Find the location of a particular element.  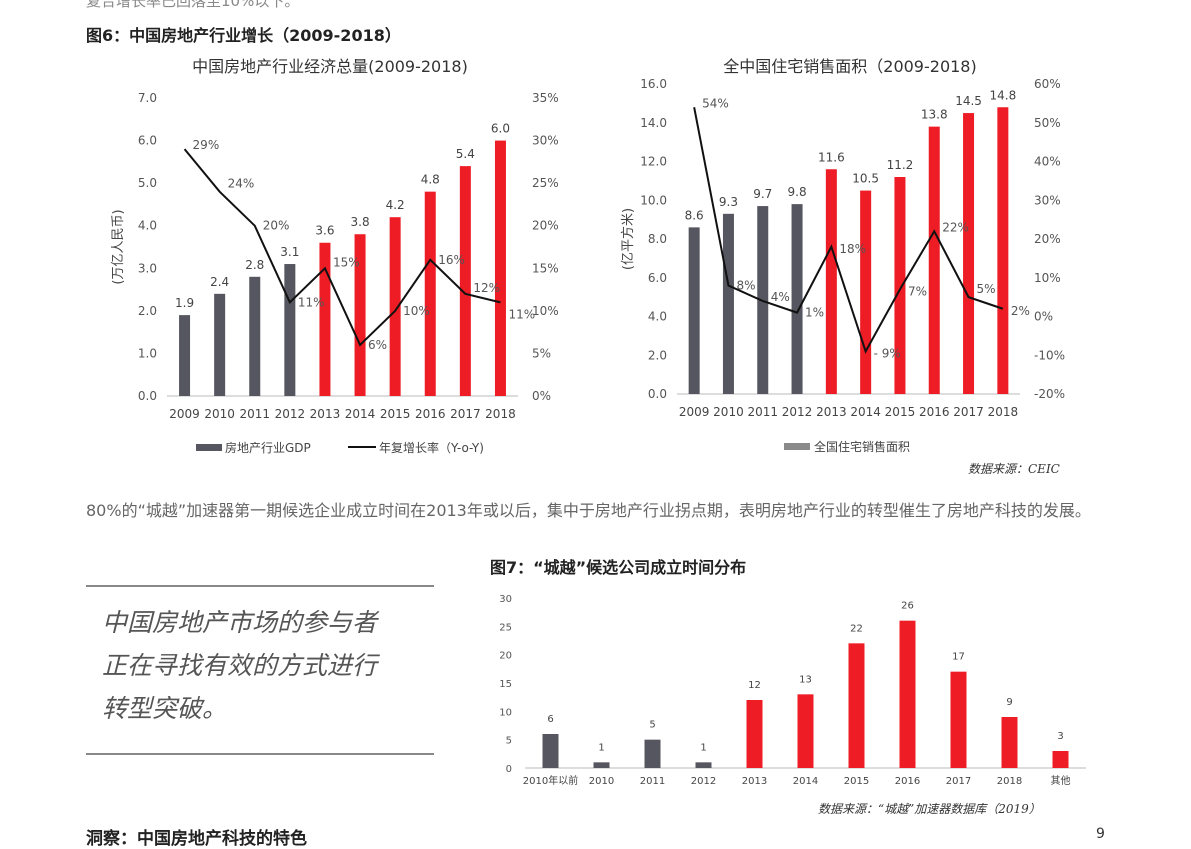

y-tick-label: 16.0 is located at coordinates (653, 84).